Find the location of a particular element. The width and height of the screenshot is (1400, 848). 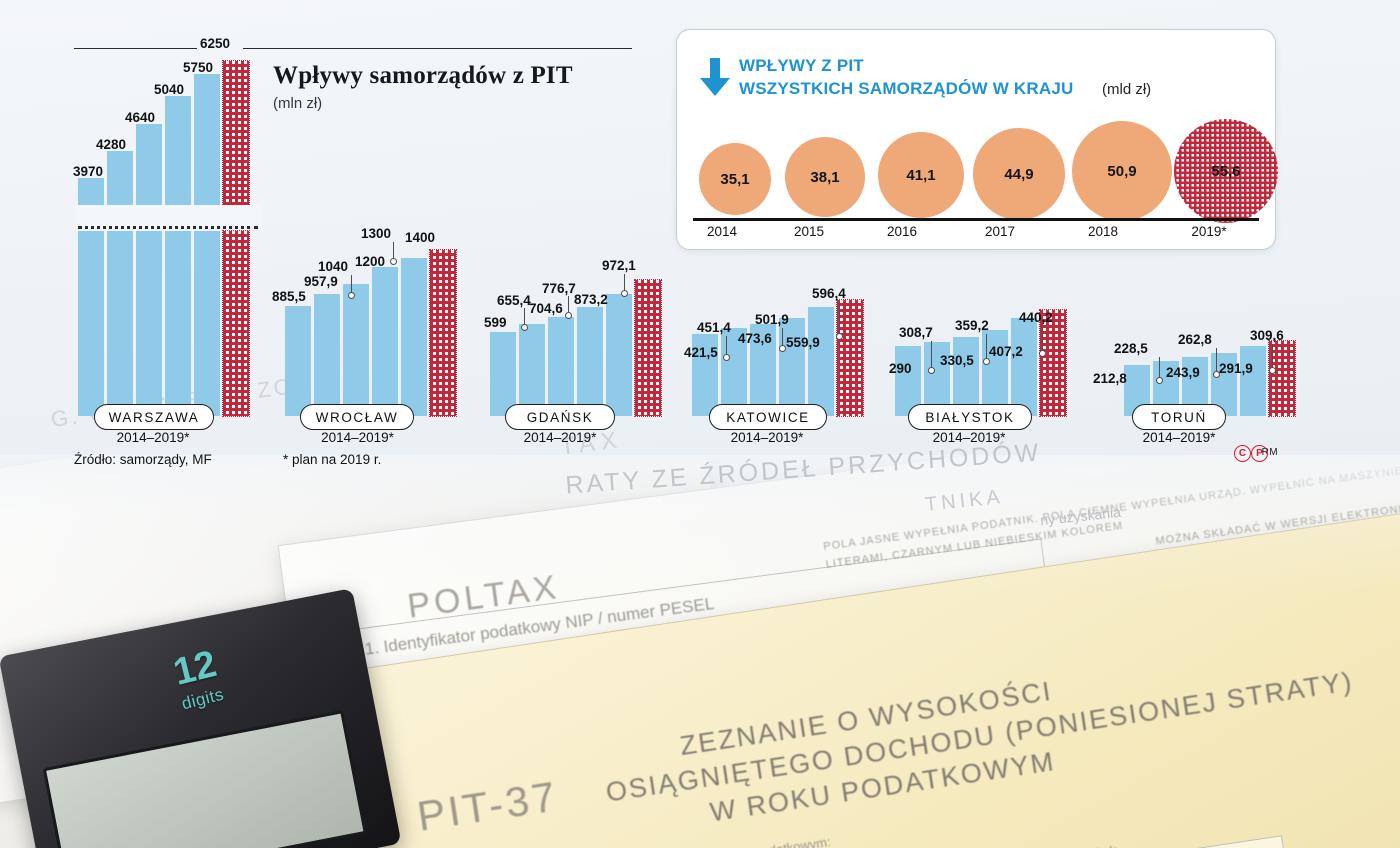

city-label-wroclaw: WROCŁAW is located at coordinates (357, 417).